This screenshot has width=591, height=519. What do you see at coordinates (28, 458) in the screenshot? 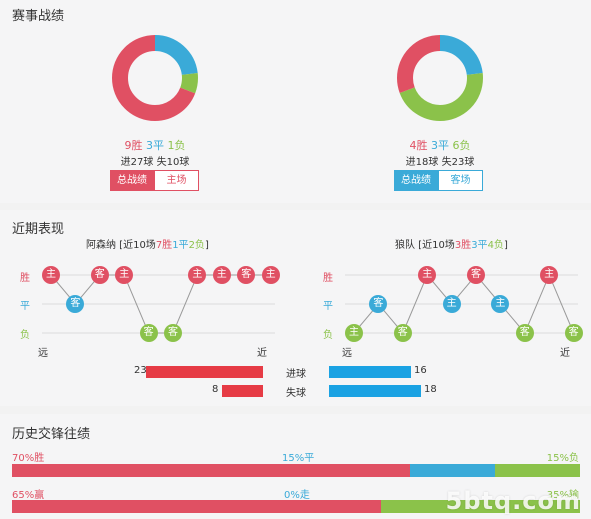
I see `history-row1-left: 70%胜` at bounding box center [28, 458].